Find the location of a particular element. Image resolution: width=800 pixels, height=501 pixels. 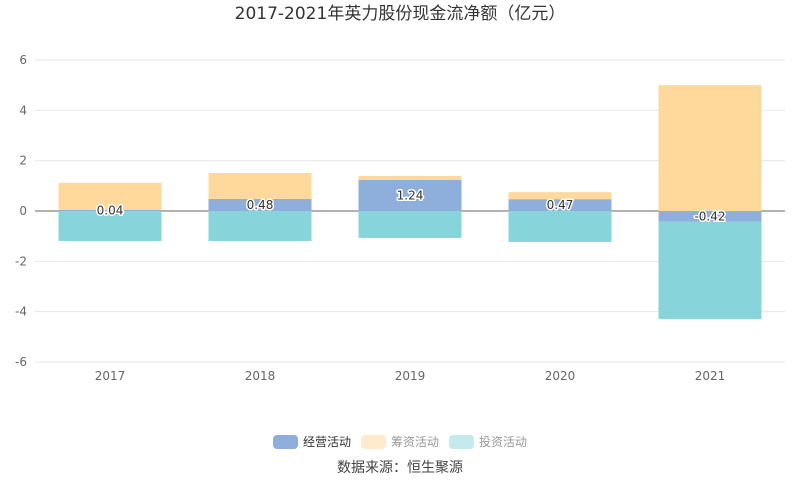

legend-item-投资活动: 投资活动 is located at coordinates (488, 441).